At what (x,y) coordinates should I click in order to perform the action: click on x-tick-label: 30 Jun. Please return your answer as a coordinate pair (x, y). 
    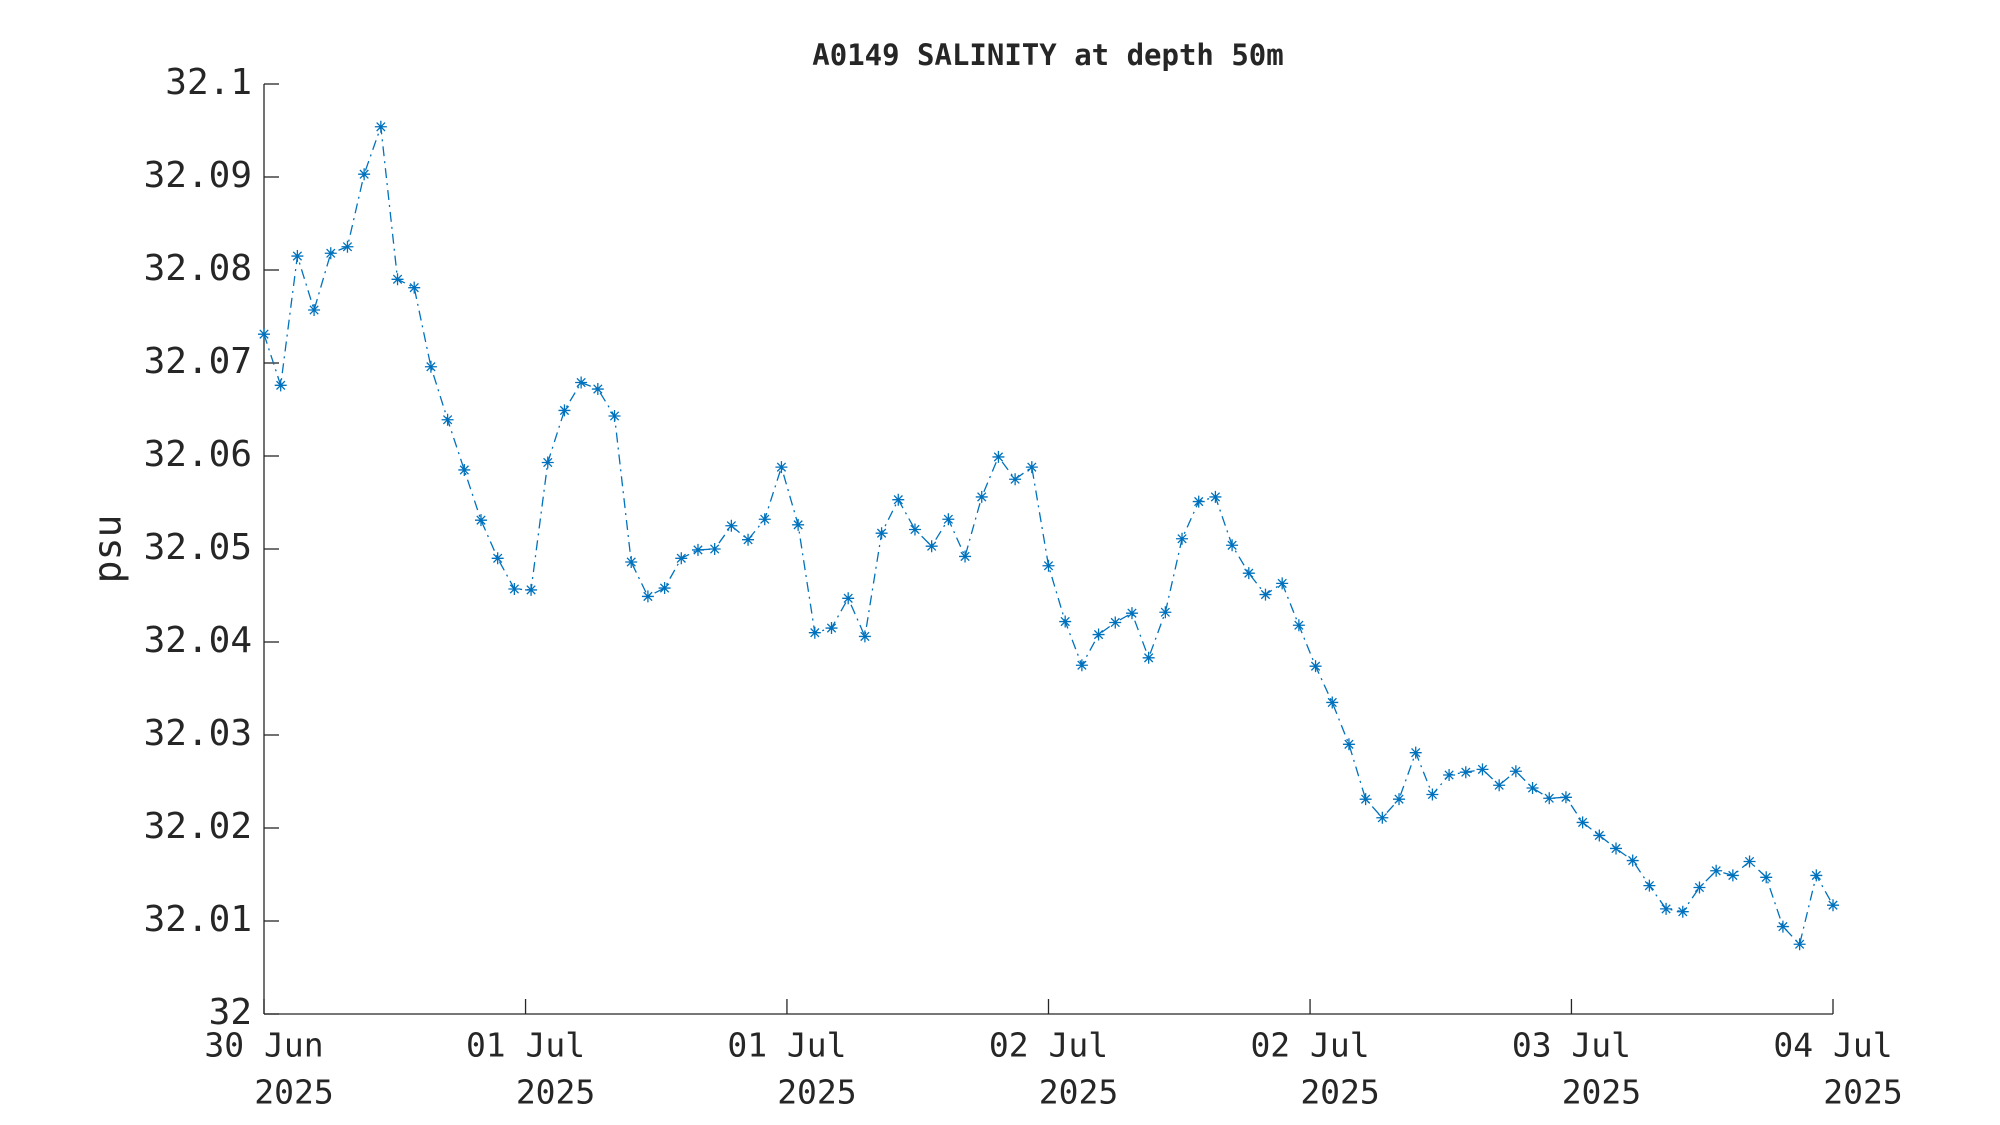
    Looking at the image, I should click on (263, 1045).